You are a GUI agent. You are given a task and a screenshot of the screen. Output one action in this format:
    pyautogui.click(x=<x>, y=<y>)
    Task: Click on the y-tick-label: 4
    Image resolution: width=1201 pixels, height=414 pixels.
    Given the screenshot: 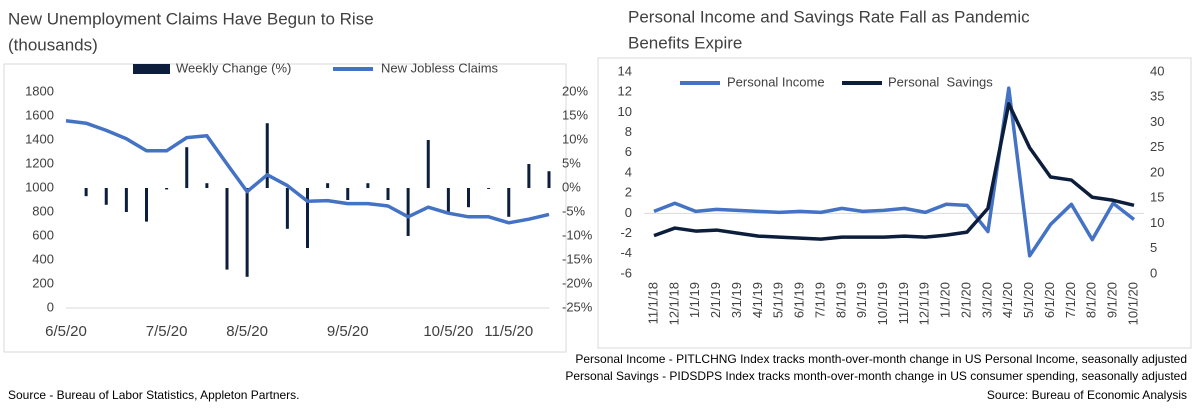 What is the action you would take?
    pyautogui.click(x=628, y=171)
    